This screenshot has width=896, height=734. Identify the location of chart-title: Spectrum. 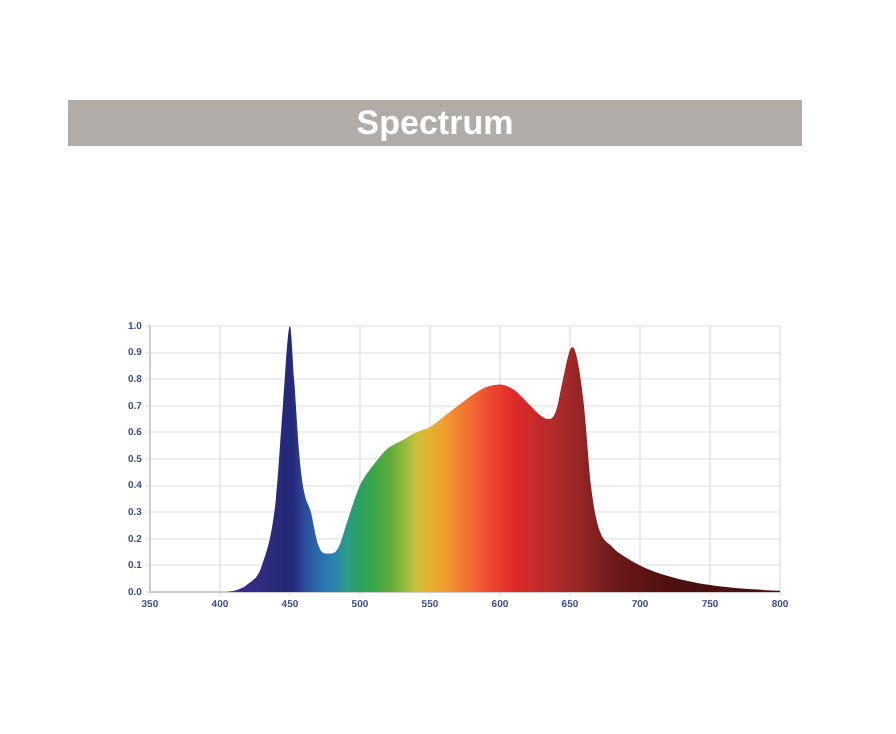
(435, 123).